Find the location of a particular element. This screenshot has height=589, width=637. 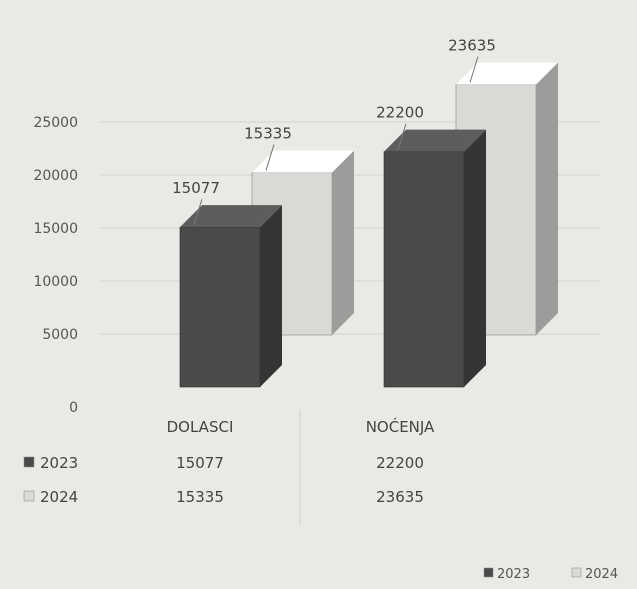

table-cell: 22200 is located at coordinates (400, 463).